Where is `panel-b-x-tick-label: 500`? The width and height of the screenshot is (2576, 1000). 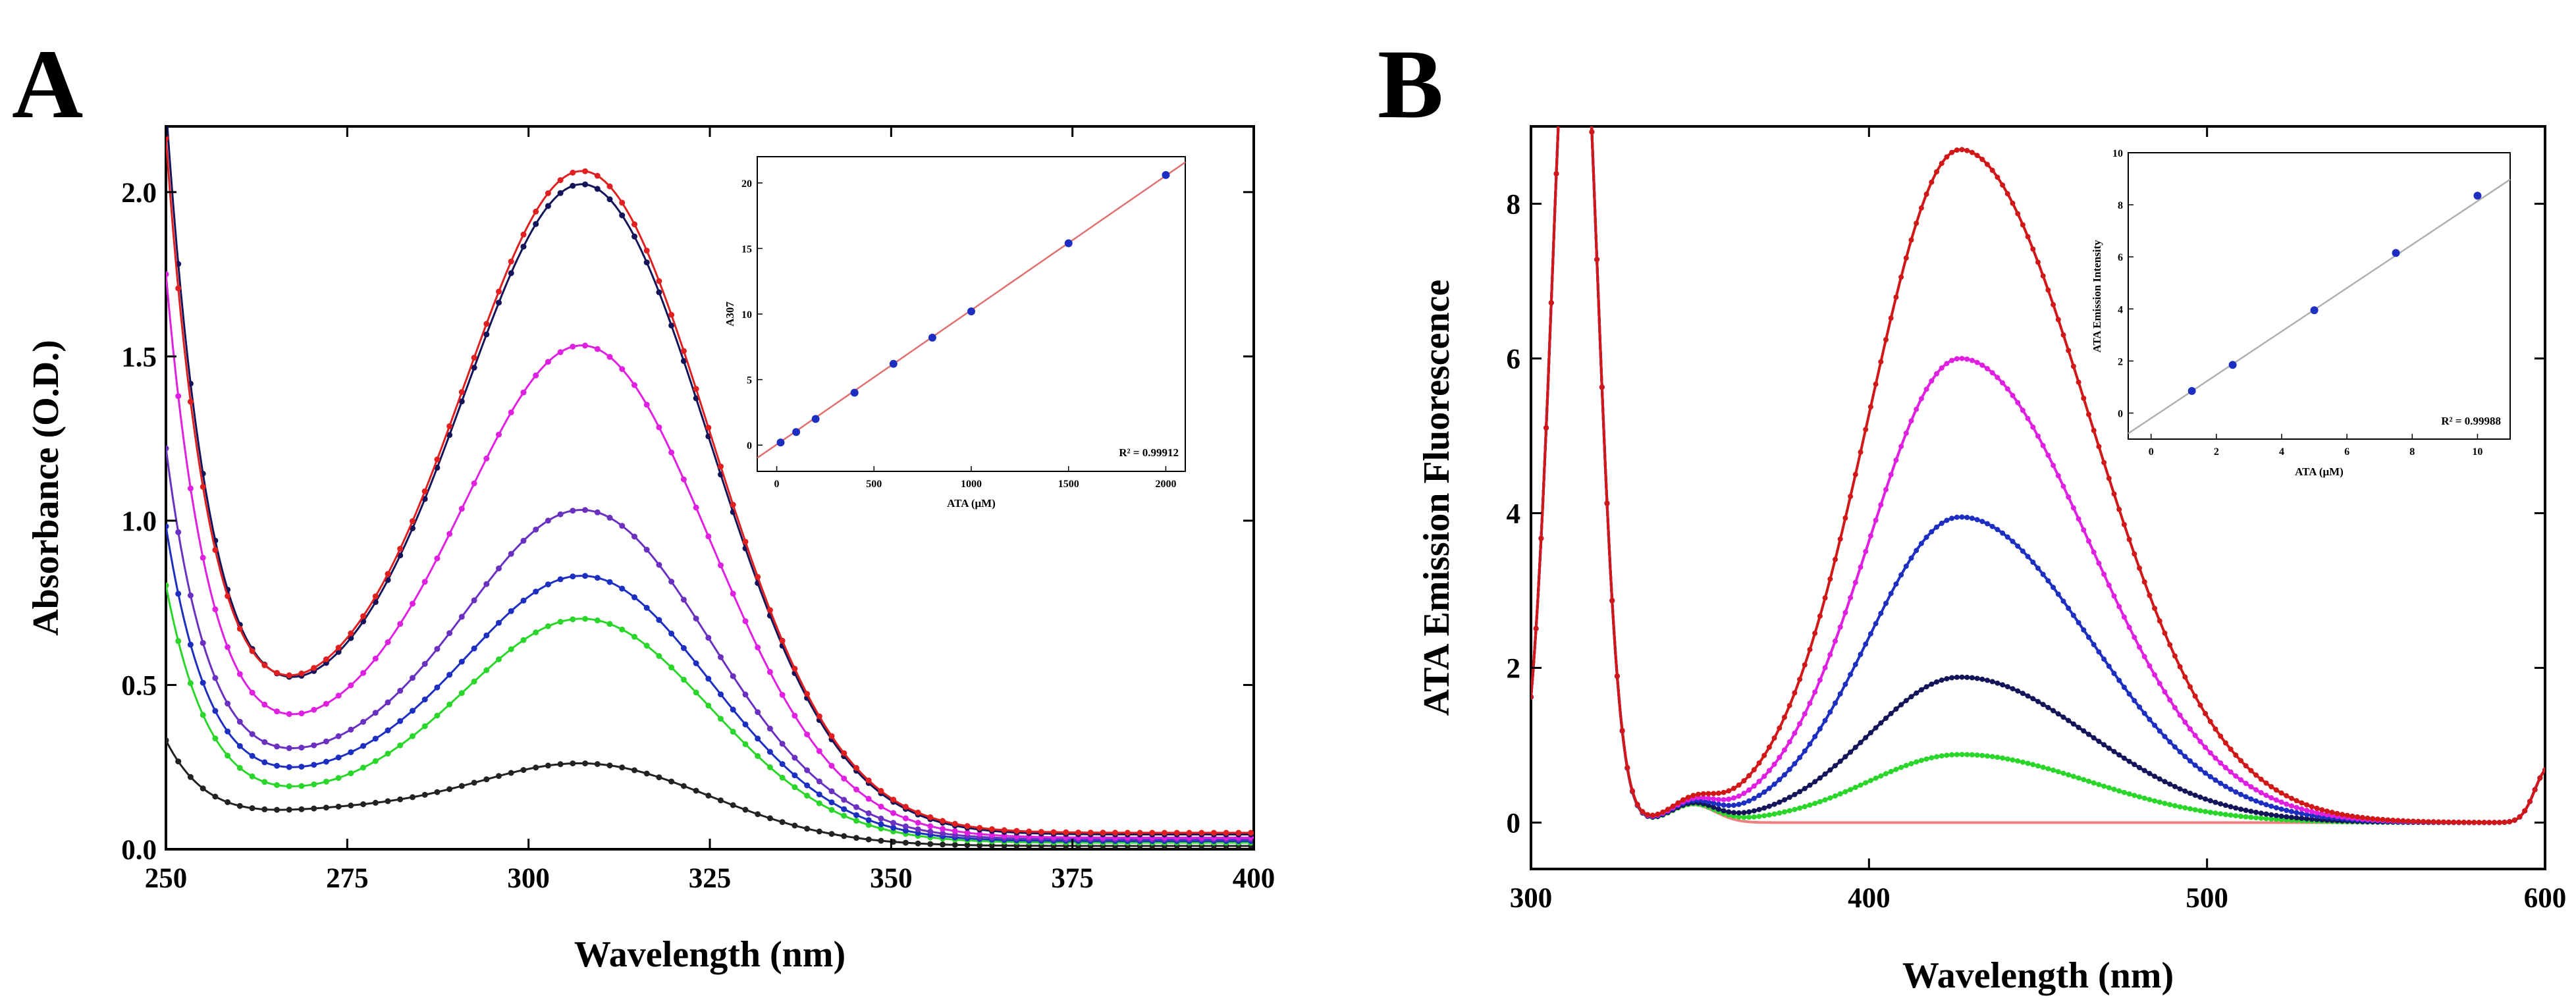
panel-b-x-tick-label: 500 is located at coordinates (2207, 899).